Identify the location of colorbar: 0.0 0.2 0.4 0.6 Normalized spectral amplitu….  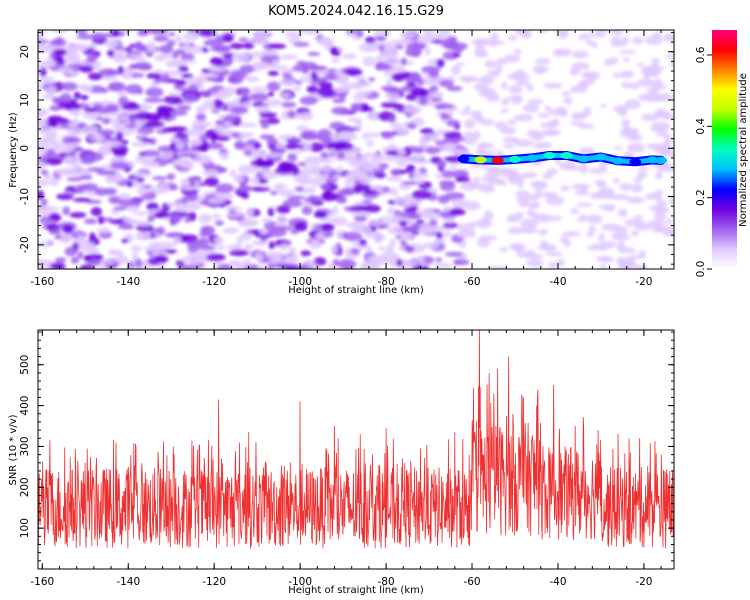
(722, 153).